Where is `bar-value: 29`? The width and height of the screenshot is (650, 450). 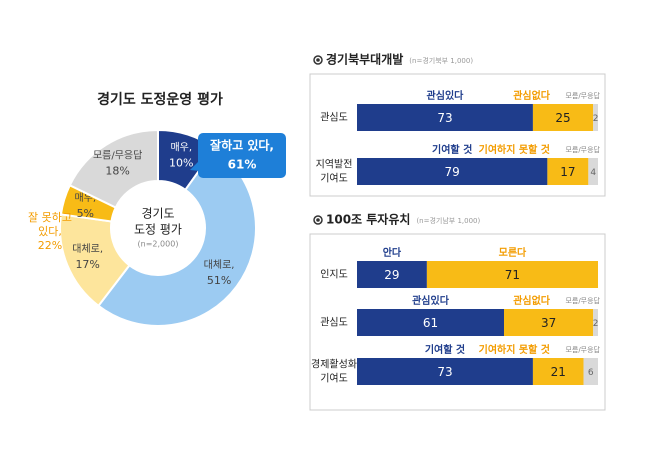 bar-value: 29 is located at coordinates (391, 275).